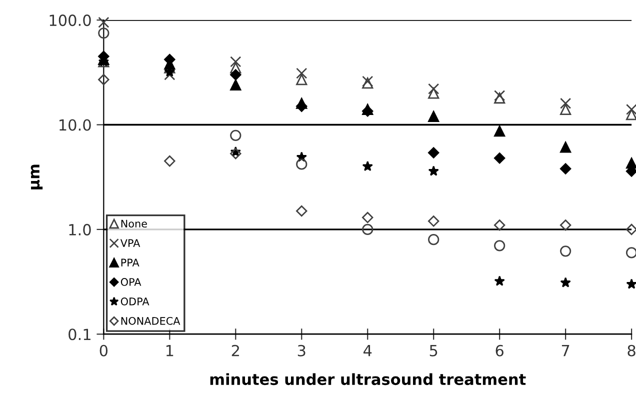  What do you see at coordinates (150, 320) in the screenshot?
I see `legend-label: NONADECA` at bounding box center [150, 320].